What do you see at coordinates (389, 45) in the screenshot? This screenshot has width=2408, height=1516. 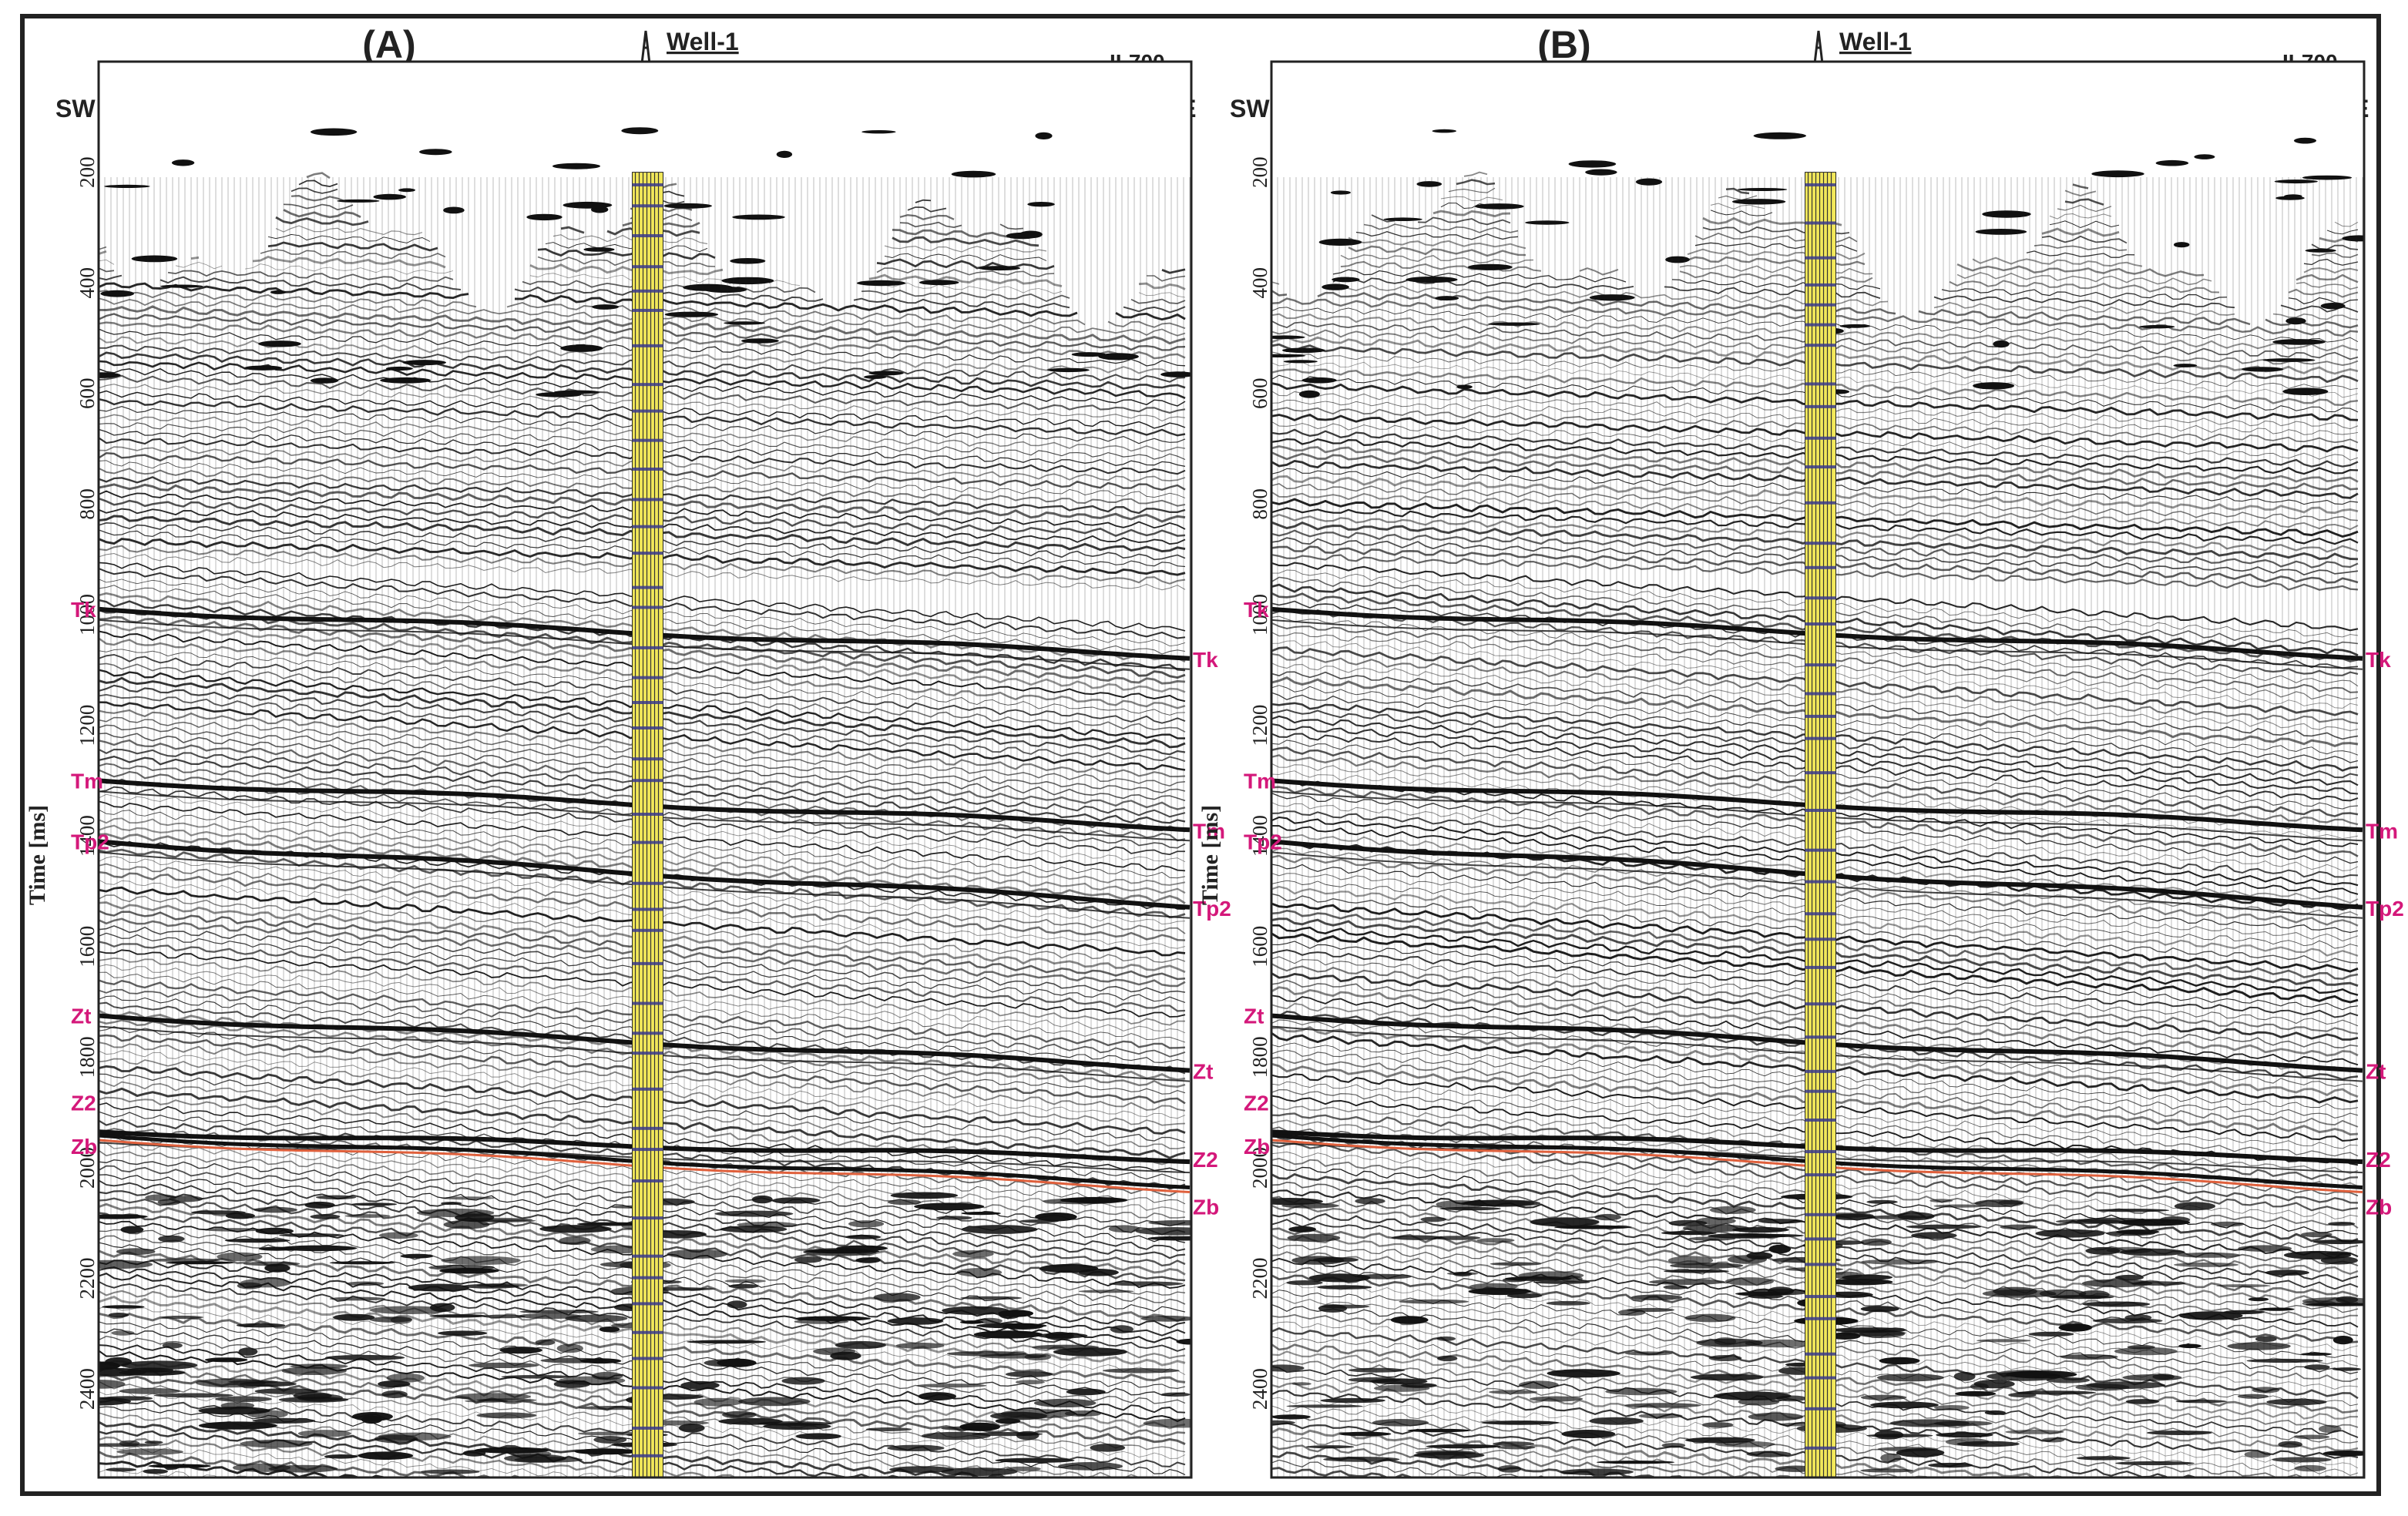 I see `panel-a-label: (A)` at bounding box center [389, 45].